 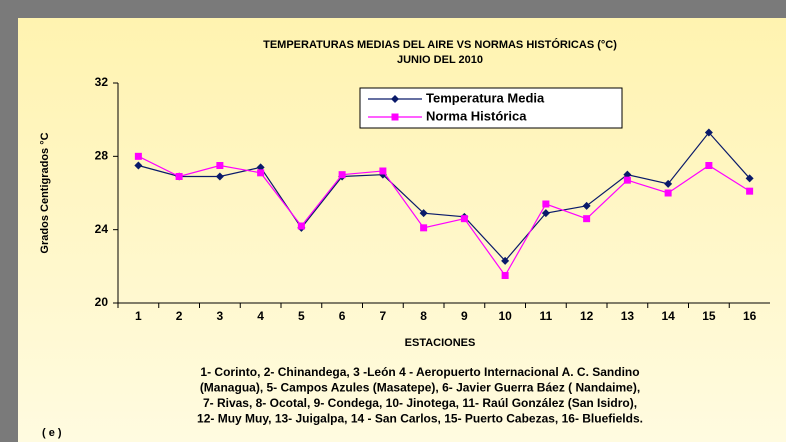 What do you see at coordinates (179, 316) in the screenshot?
I see `x-tick-label: 2` at bounding box center [179, 316].